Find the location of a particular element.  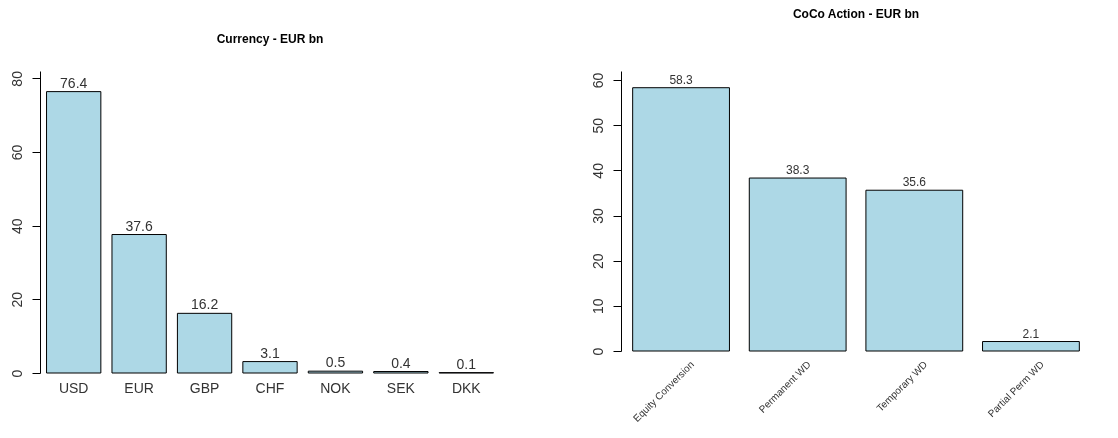

x-tick-label: SEK is located at coordinates (401, 387).